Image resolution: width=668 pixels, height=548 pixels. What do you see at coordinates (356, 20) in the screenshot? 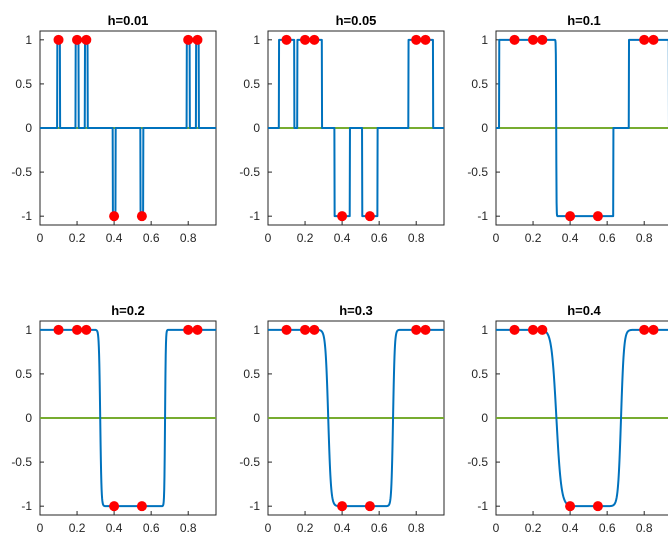
I see `panel-title: h=0.05` at bounding box center [356, 20].